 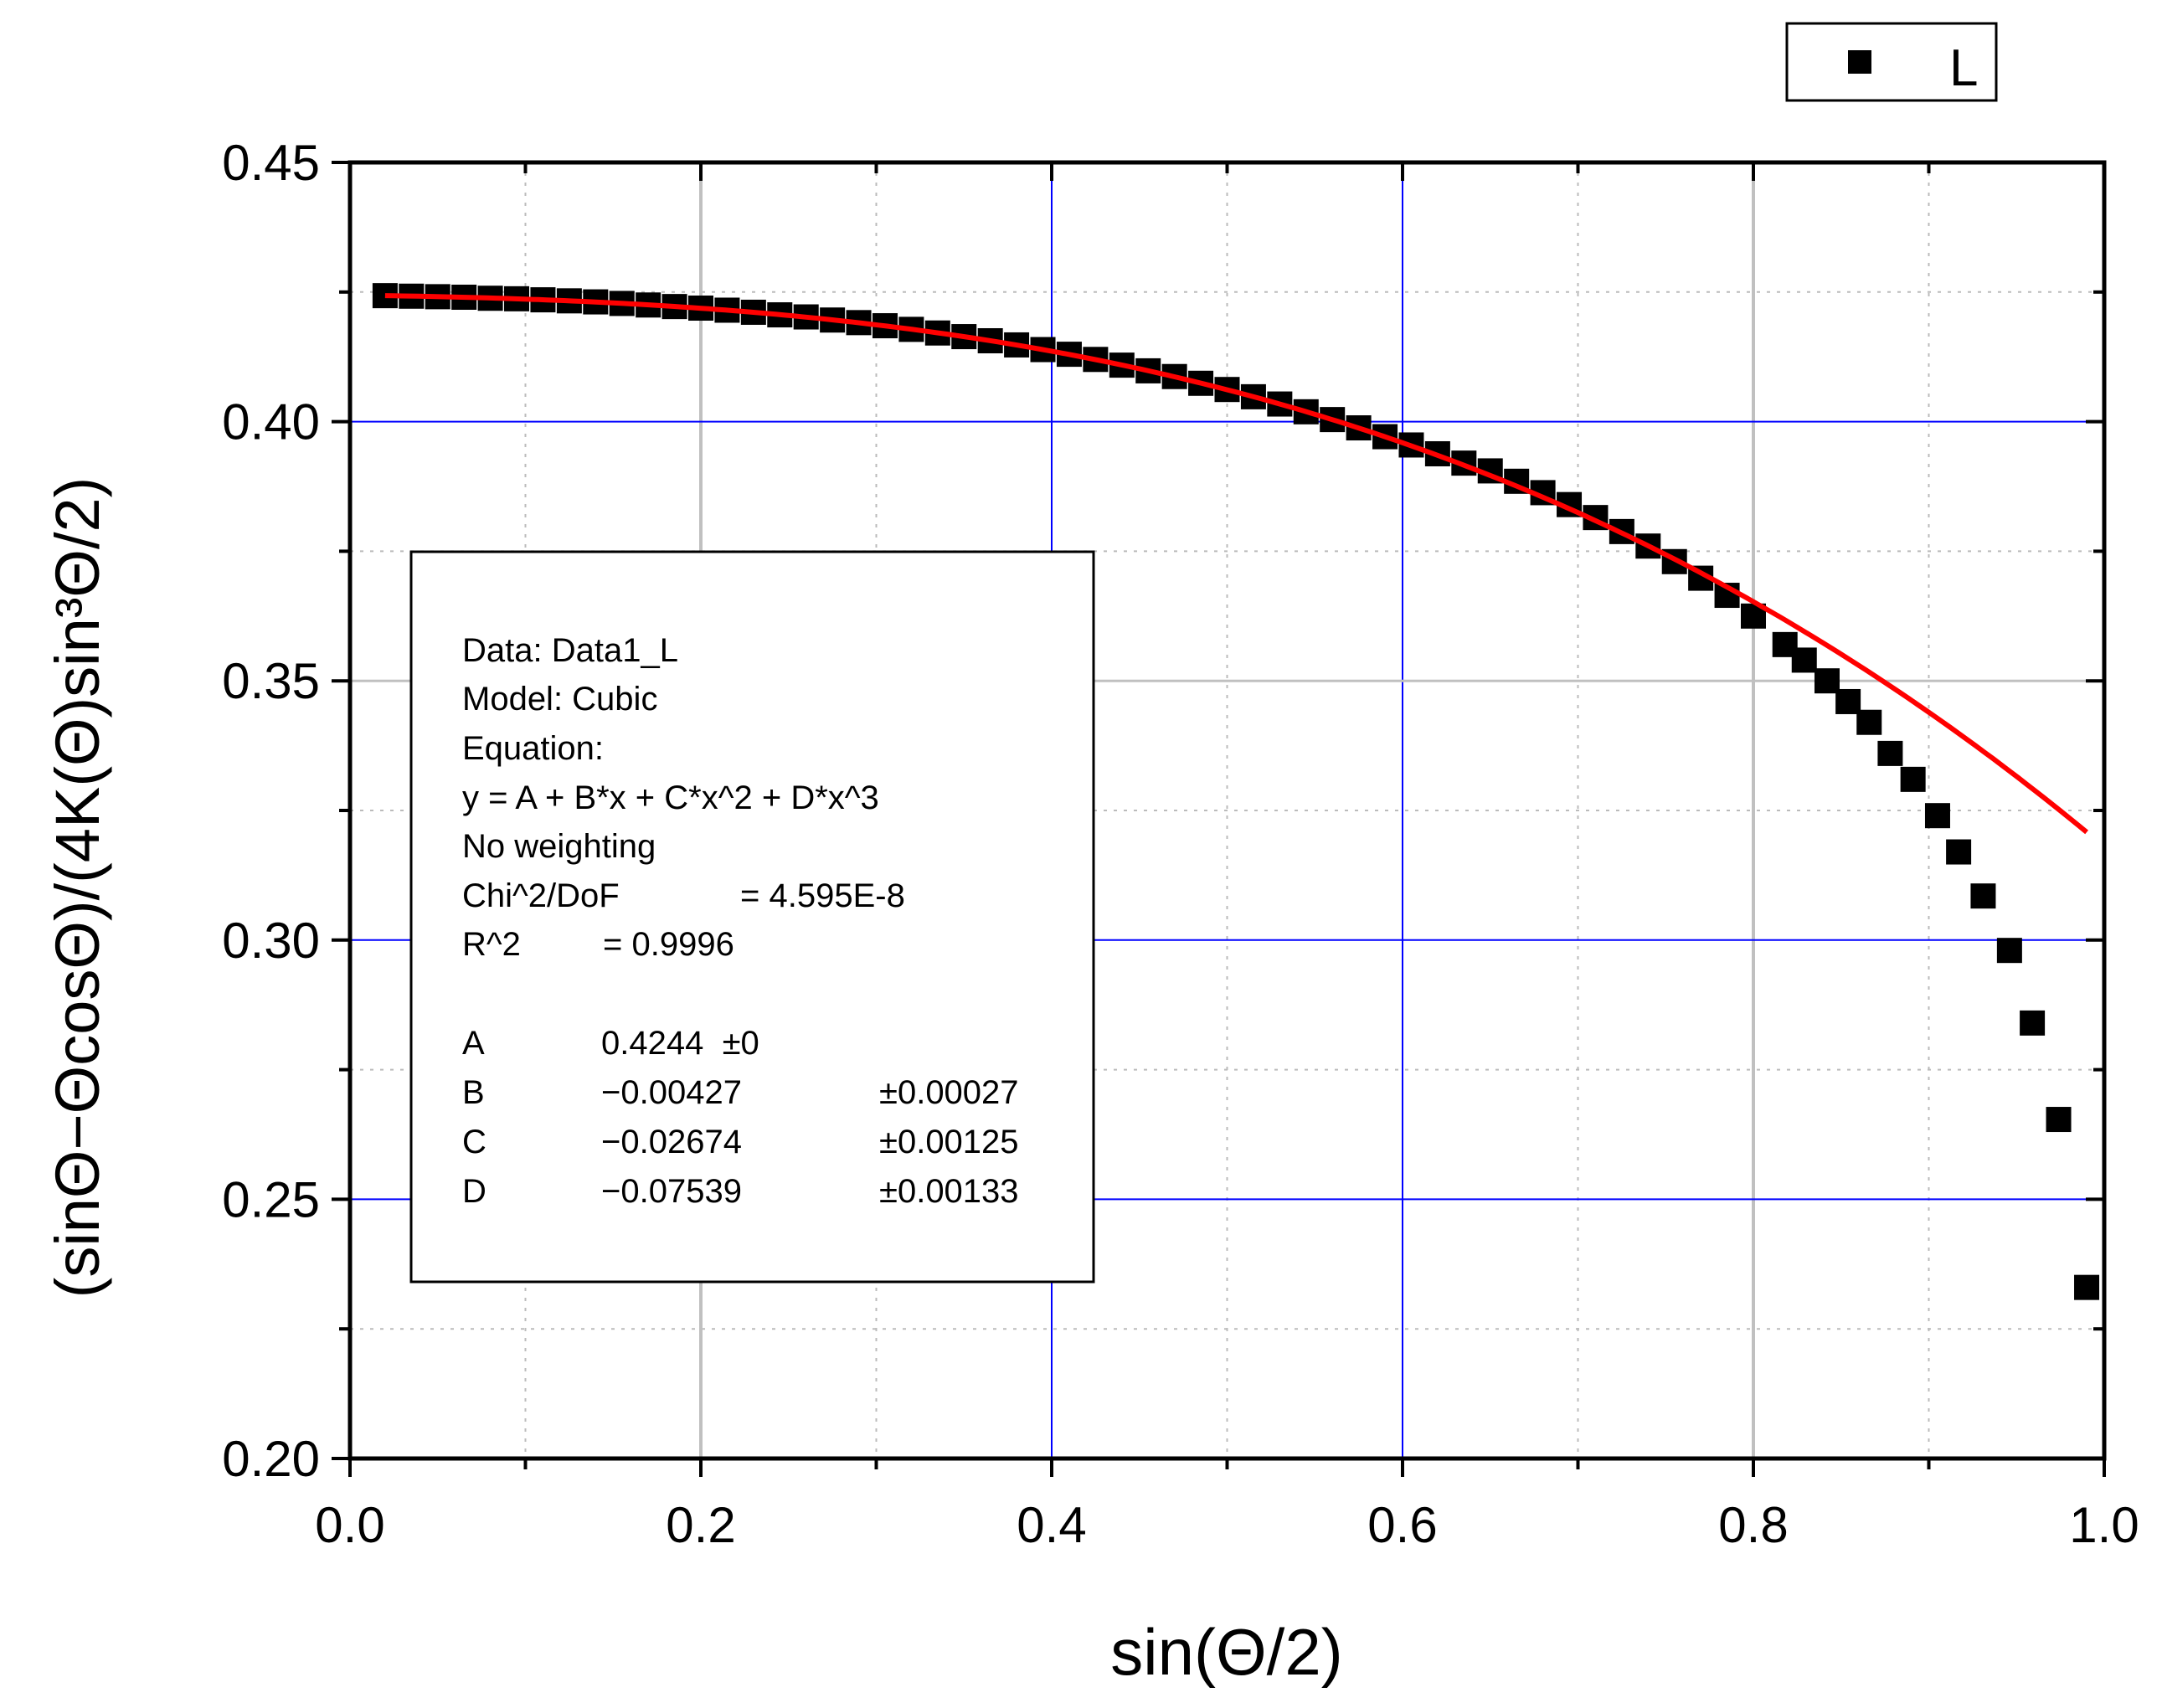 What do you see at coordinates (700, 1525) in the screenshot?
I see `x-tick-label: 0.2` at bounding box center [700, 1525].